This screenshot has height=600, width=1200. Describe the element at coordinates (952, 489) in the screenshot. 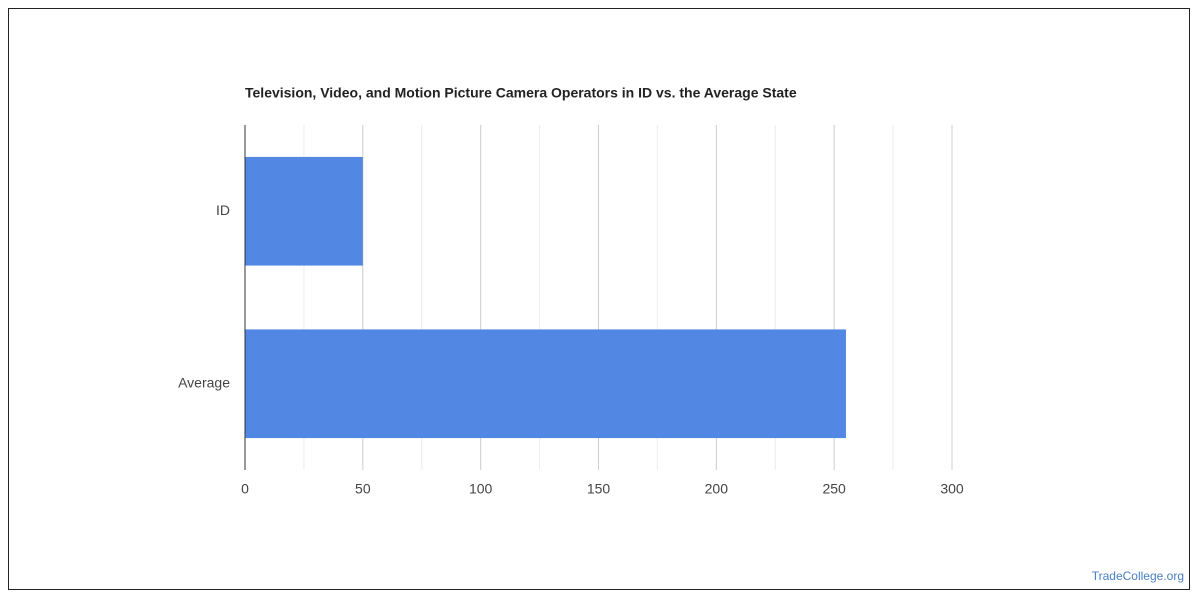

I see `x-tick-label: 300` at that location.